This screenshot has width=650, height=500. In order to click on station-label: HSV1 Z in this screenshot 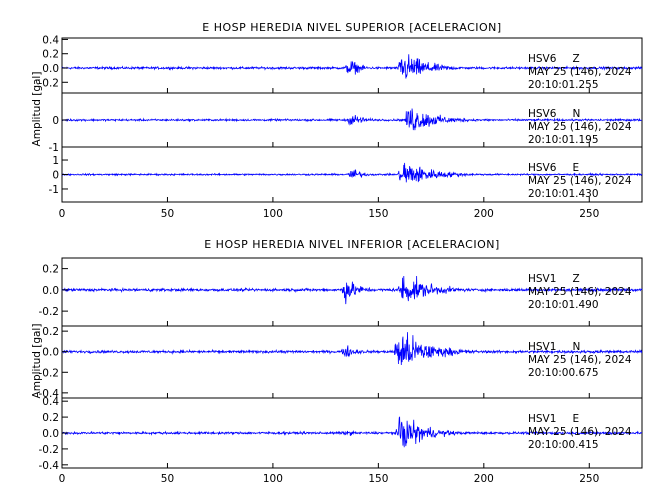, I will do `click(554, 279)`.